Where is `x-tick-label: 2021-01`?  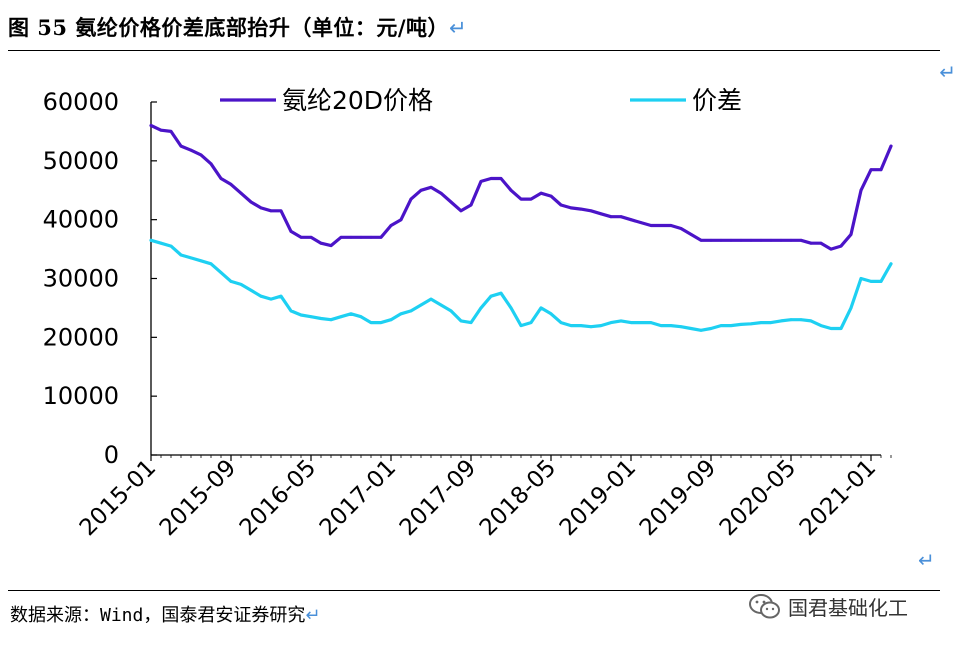
x-tick-label: 2021-01 is located at coordinates (838, 498).